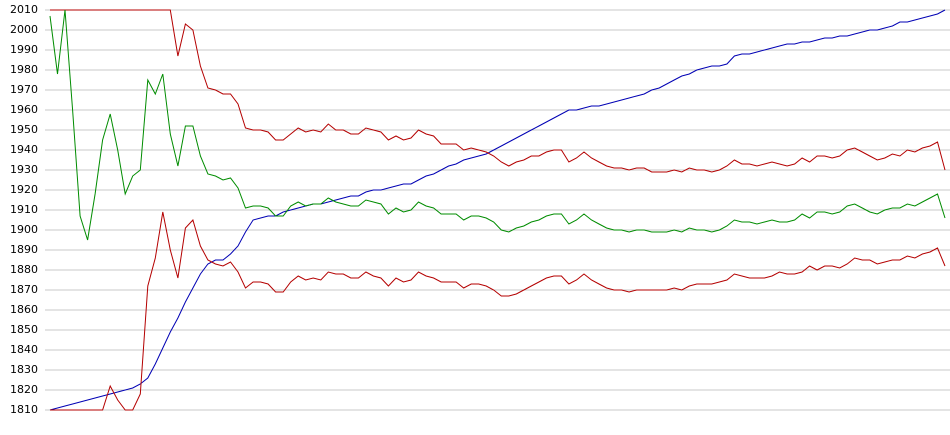 The height and width of the screenshot is (435, 950). What do you see at coordinates (24, 249) in the screenshot?
I see `y-tick-label: 1890` at bounding box center [24, 249].